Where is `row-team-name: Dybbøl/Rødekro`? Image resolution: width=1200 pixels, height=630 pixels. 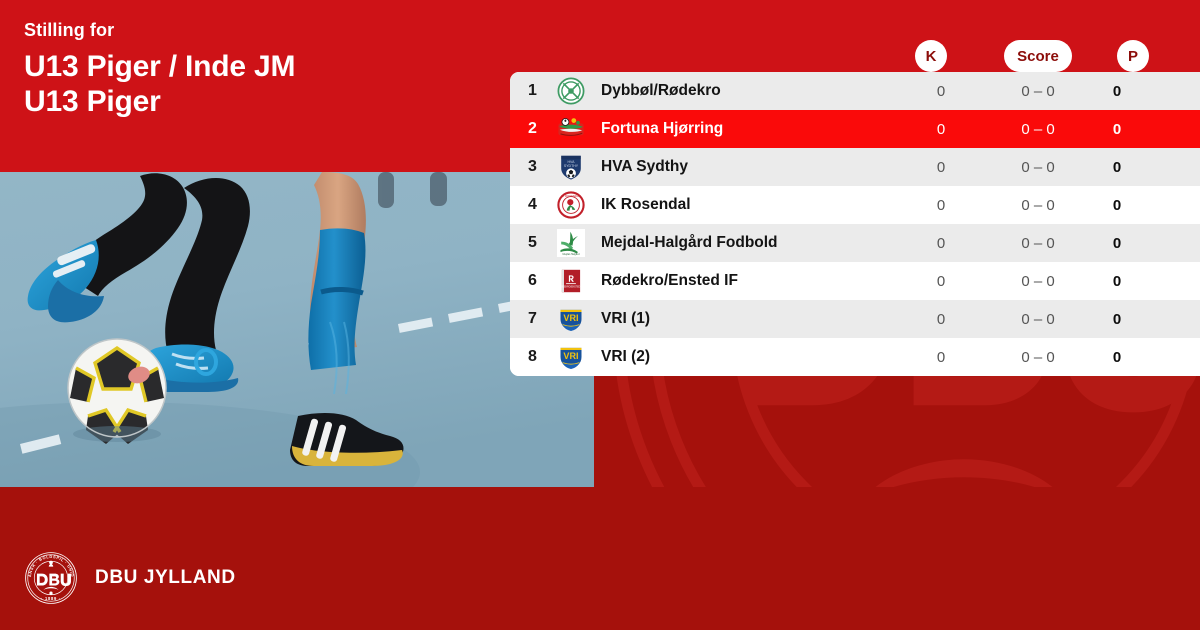
row-team-name: Dybbøl/Rødekro is located at coordinates (661, 90).